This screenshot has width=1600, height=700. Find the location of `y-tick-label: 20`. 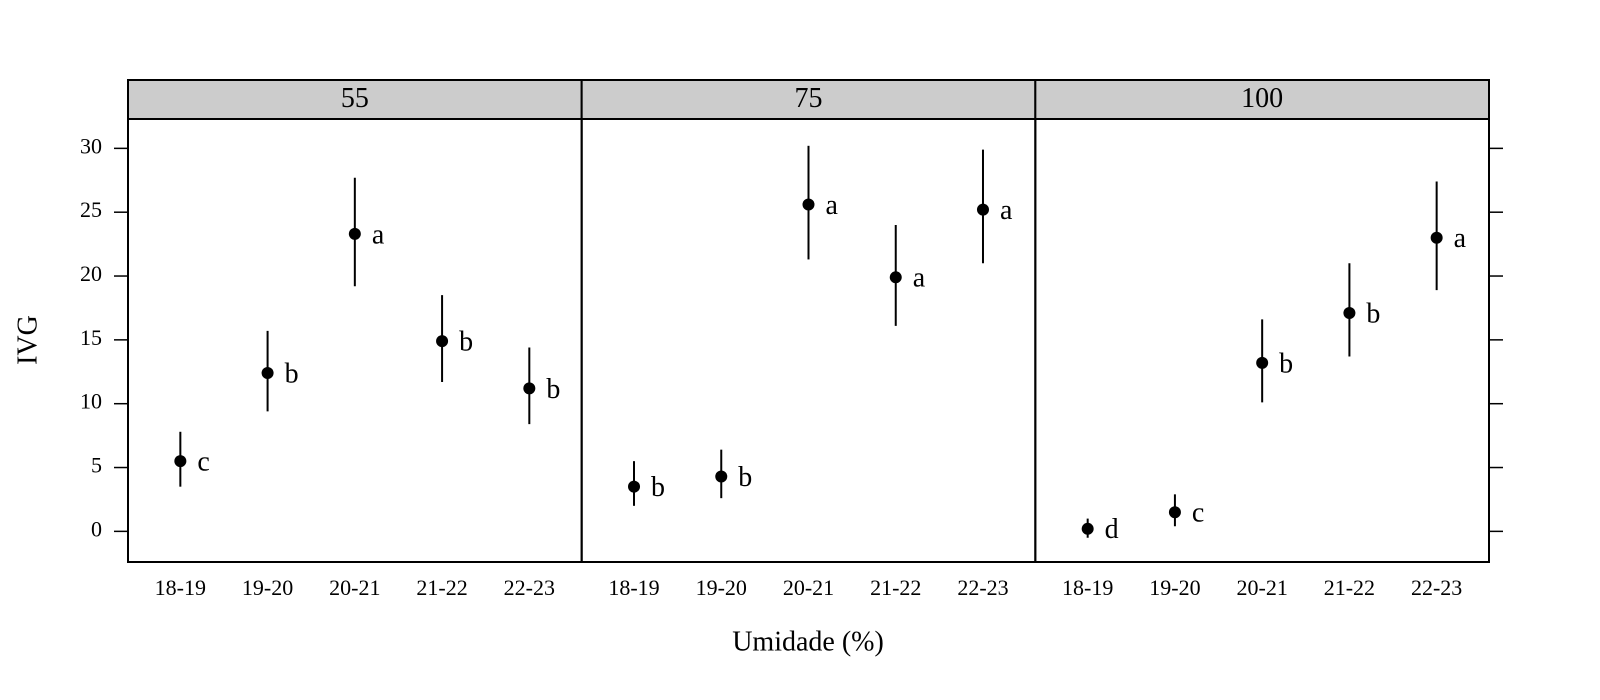

y-tick-label: 20 is located at coordinates (91, 273).